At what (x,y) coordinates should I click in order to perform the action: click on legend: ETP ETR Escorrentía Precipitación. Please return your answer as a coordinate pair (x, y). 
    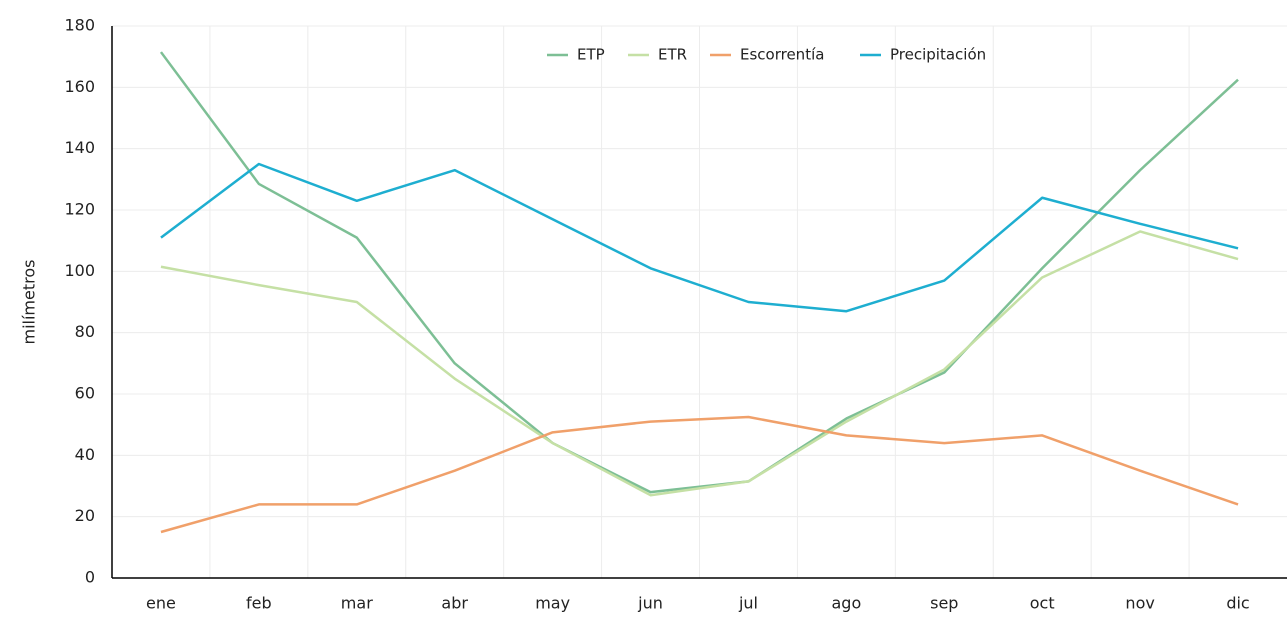
    Looking at the image, I should click on (766, 55).